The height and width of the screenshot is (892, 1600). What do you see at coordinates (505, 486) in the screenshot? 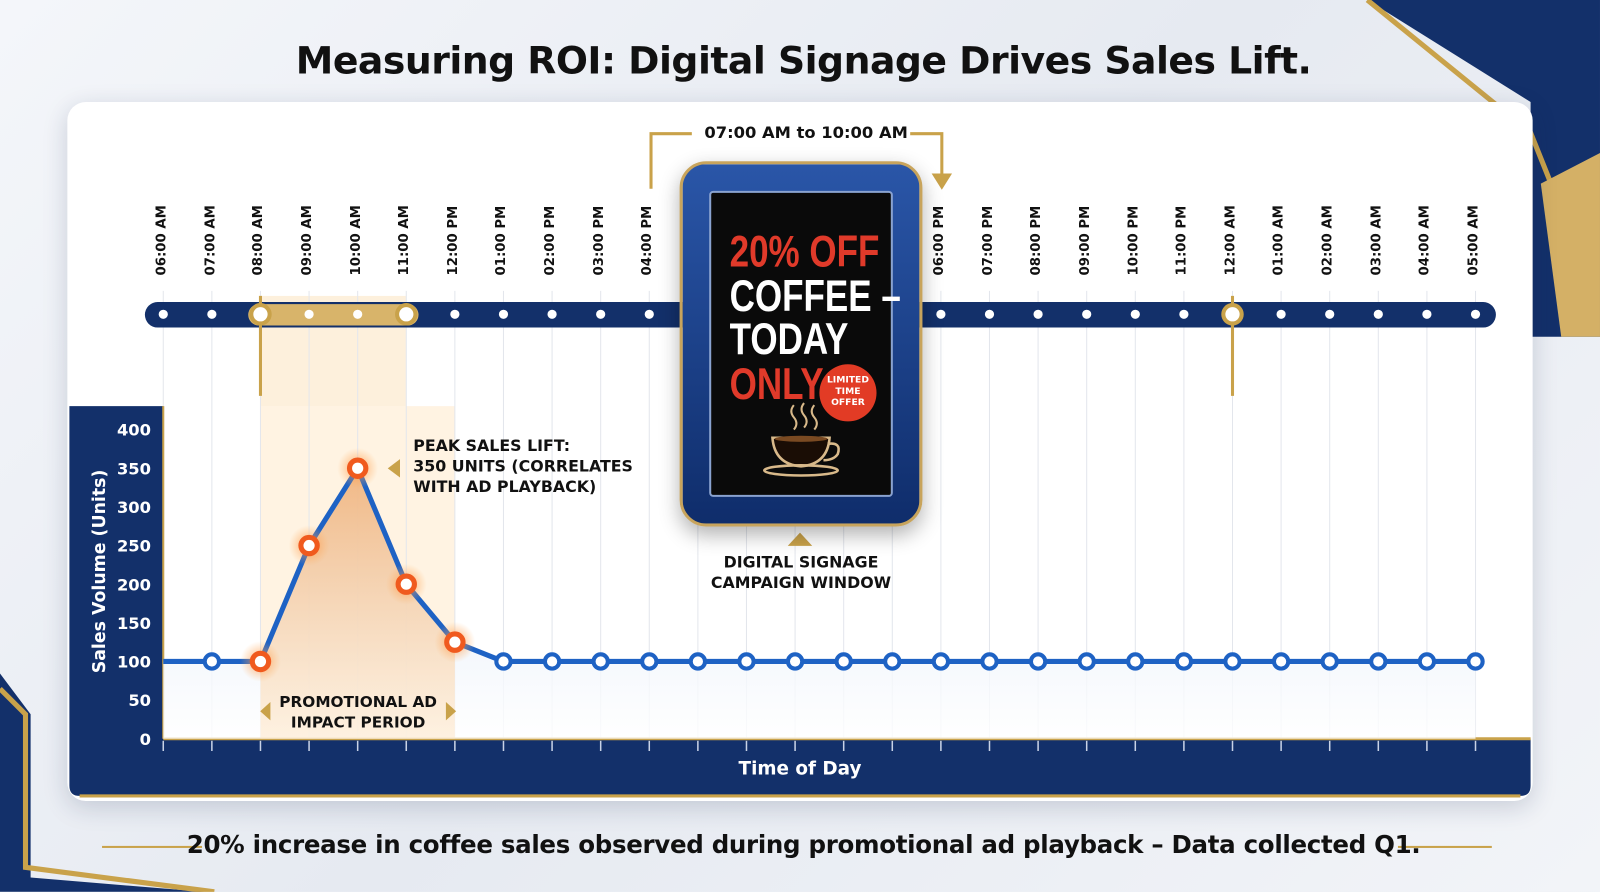
I see `peak-annotation-line: WITH AD PLAYBACK)` at bounding box center [505, 486].